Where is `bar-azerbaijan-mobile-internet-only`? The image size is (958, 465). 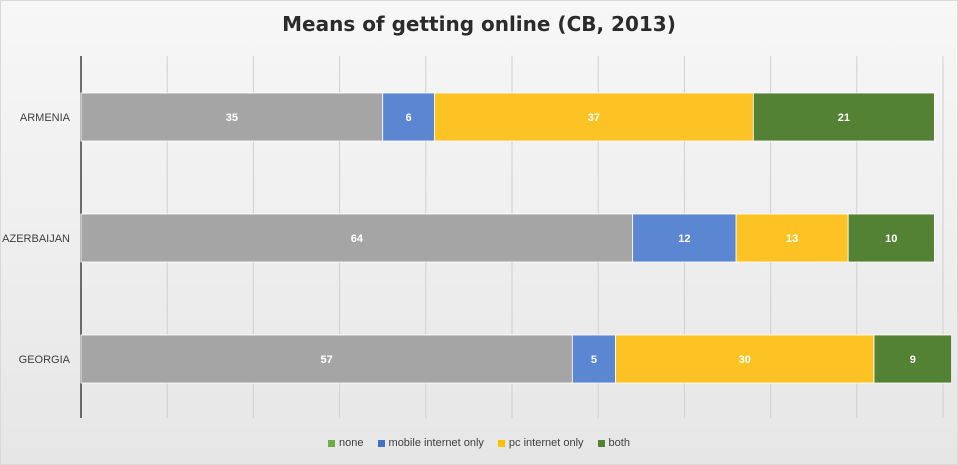 bar-azerbaijan-mobile-internet-only is located at coordinates (684, 238).